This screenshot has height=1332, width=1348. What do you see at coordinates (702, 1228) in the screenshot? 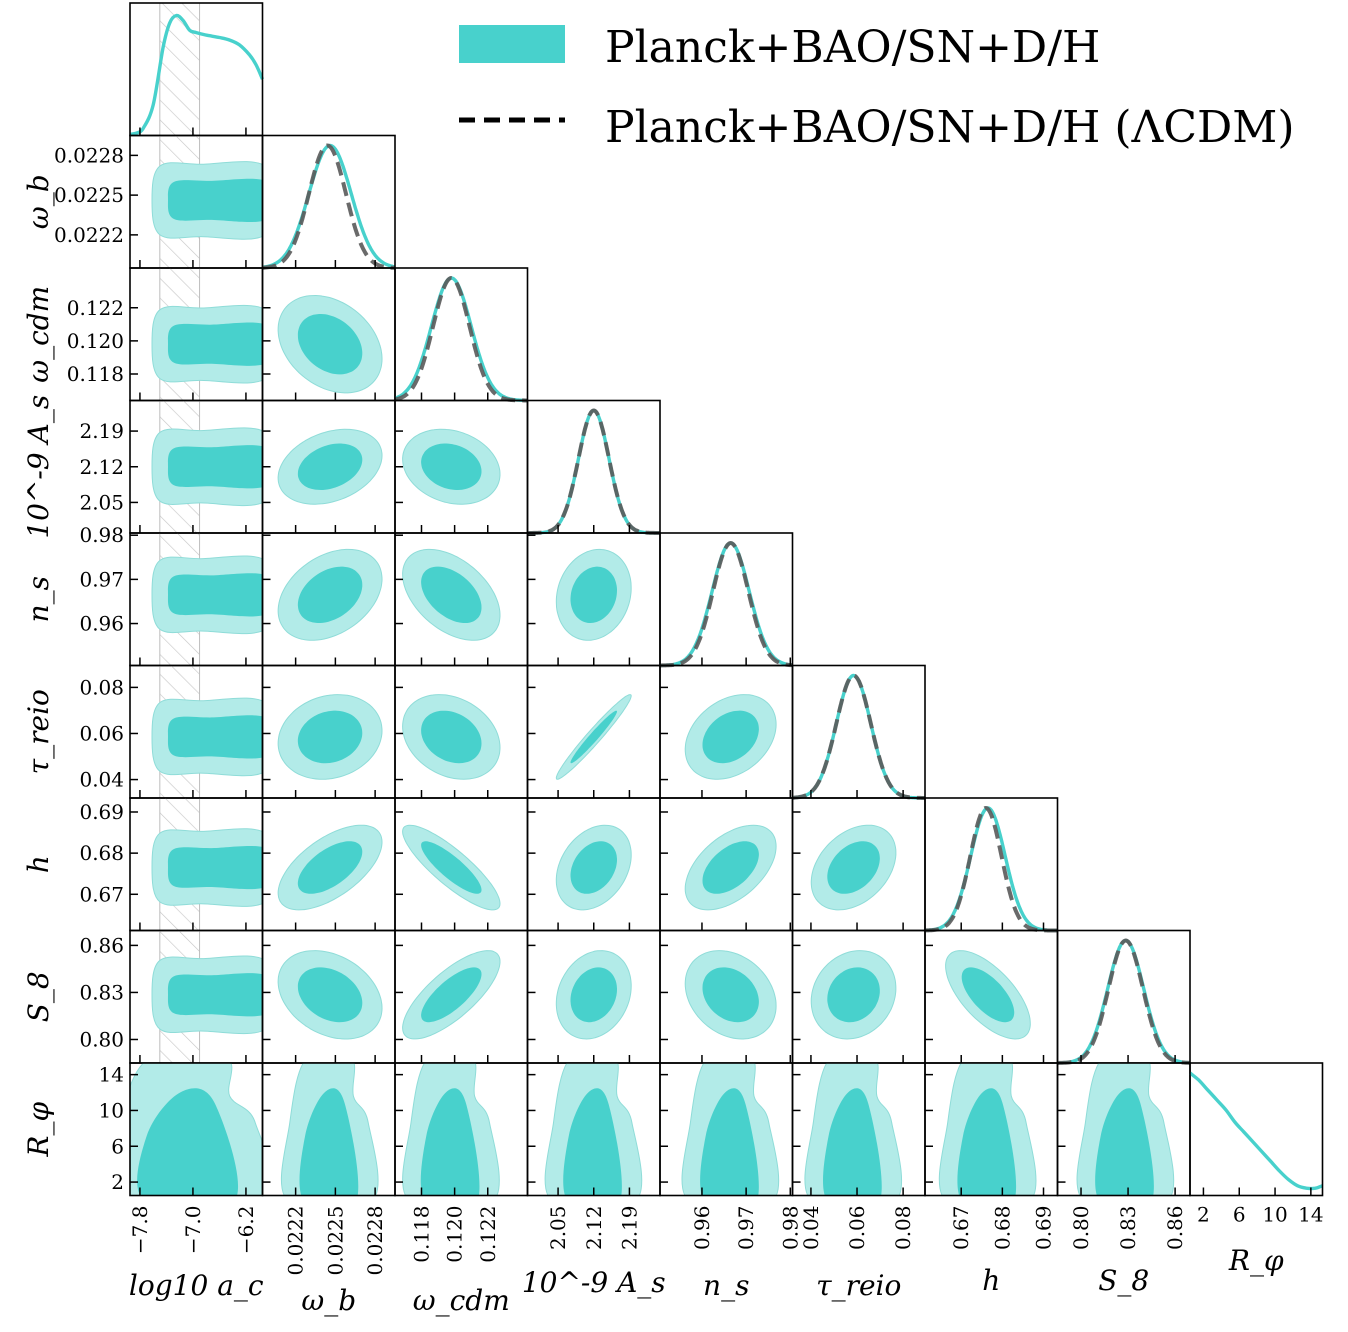
I see `x-tick-label-n_s: 0.96` at bounding box center [702, 1228].